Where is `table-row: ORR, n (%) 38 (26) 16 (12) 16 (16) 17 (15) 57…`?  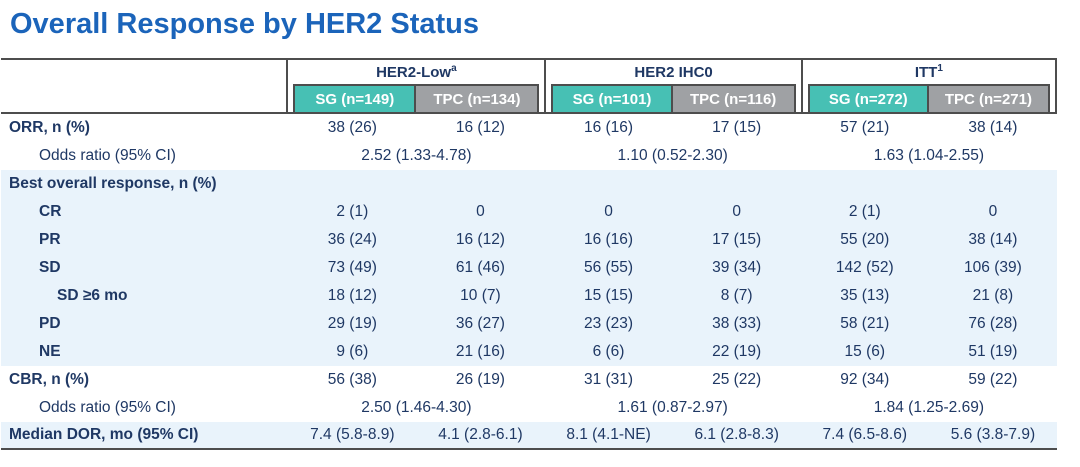 table-row: ORR, n (%) 38 (26) 16 (12) 16 (16) 17 (15) 57… is located at coordinates (529, 128).